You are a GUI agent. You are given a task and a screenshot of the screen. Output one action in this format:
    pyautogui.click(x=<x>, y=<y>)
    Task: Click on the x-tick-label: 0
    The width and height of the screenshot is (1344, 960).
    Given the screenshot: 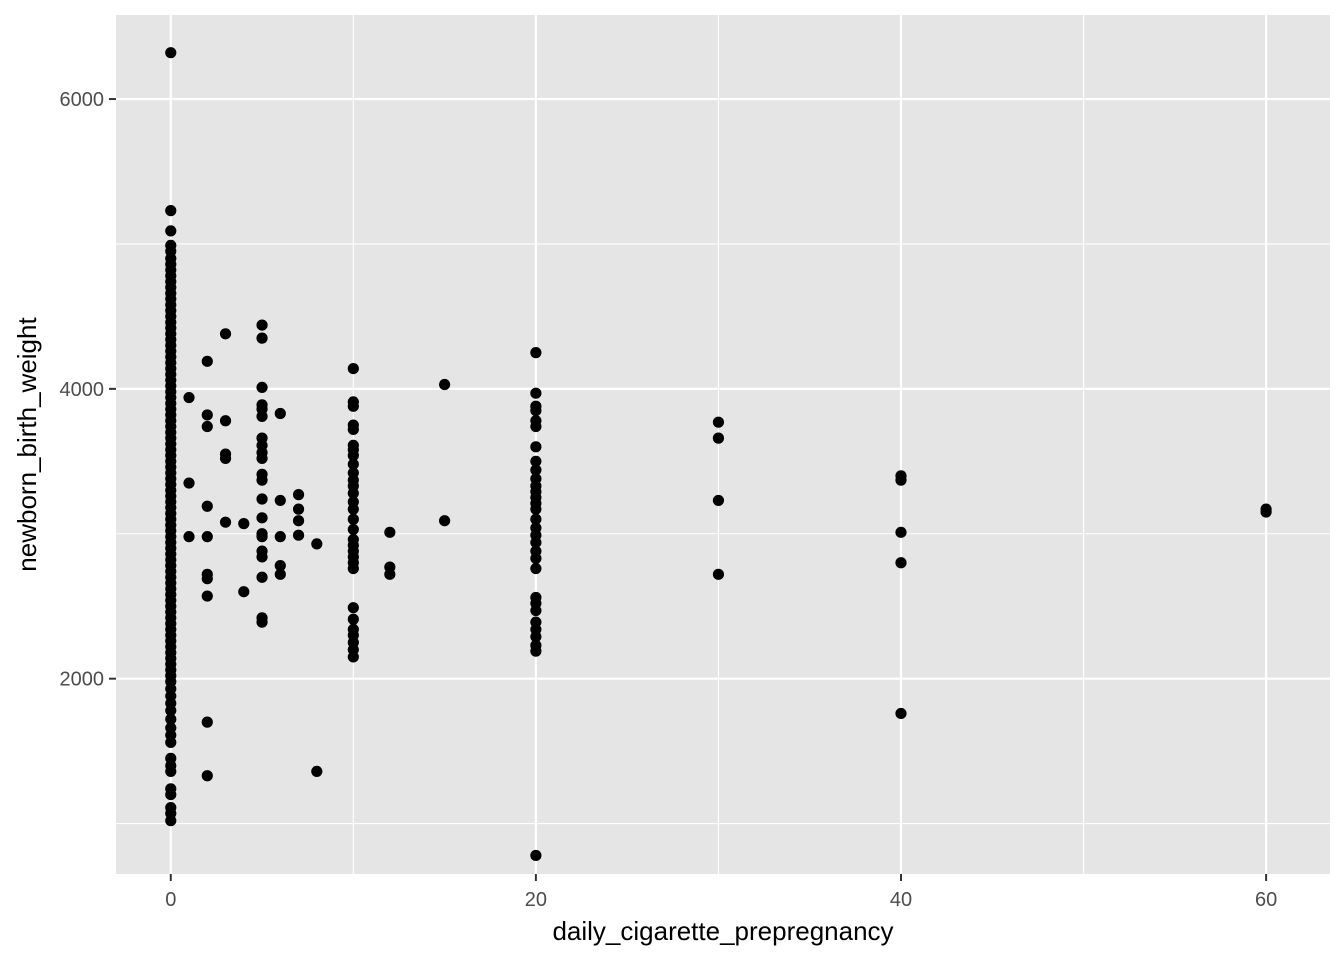 What is the action you would take?
    pyautogui.click(x=170, y=900)
    